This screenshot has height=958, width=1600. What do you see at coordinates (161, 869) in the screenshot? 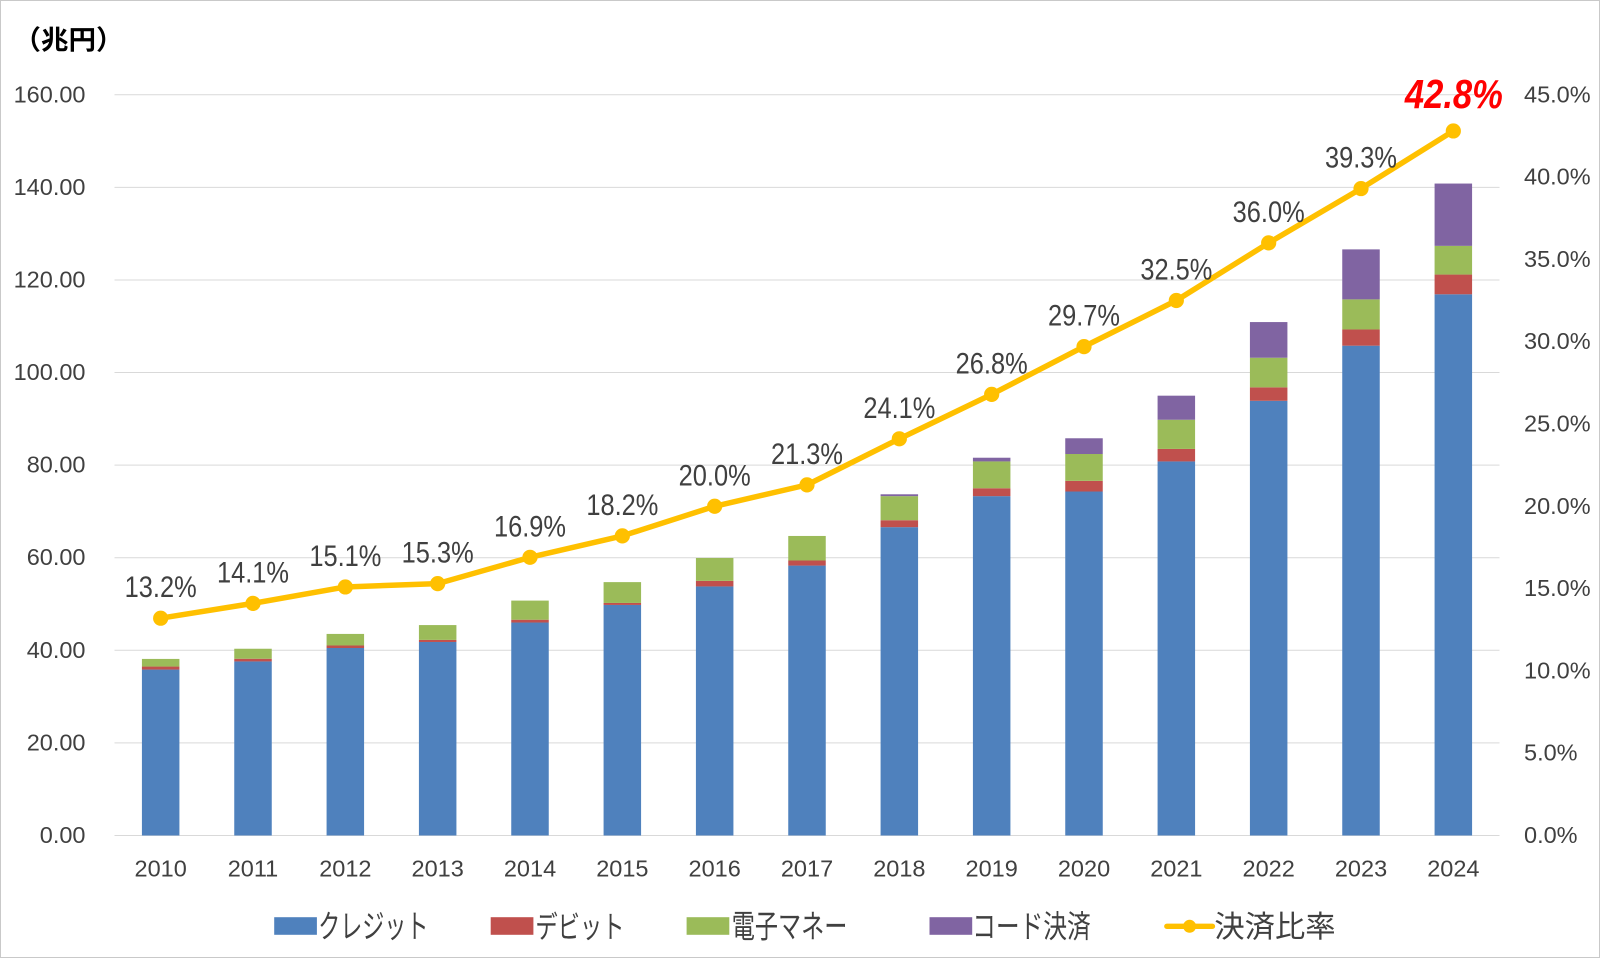
I see `svg-text: 2010` at bounding box center [161, 869].